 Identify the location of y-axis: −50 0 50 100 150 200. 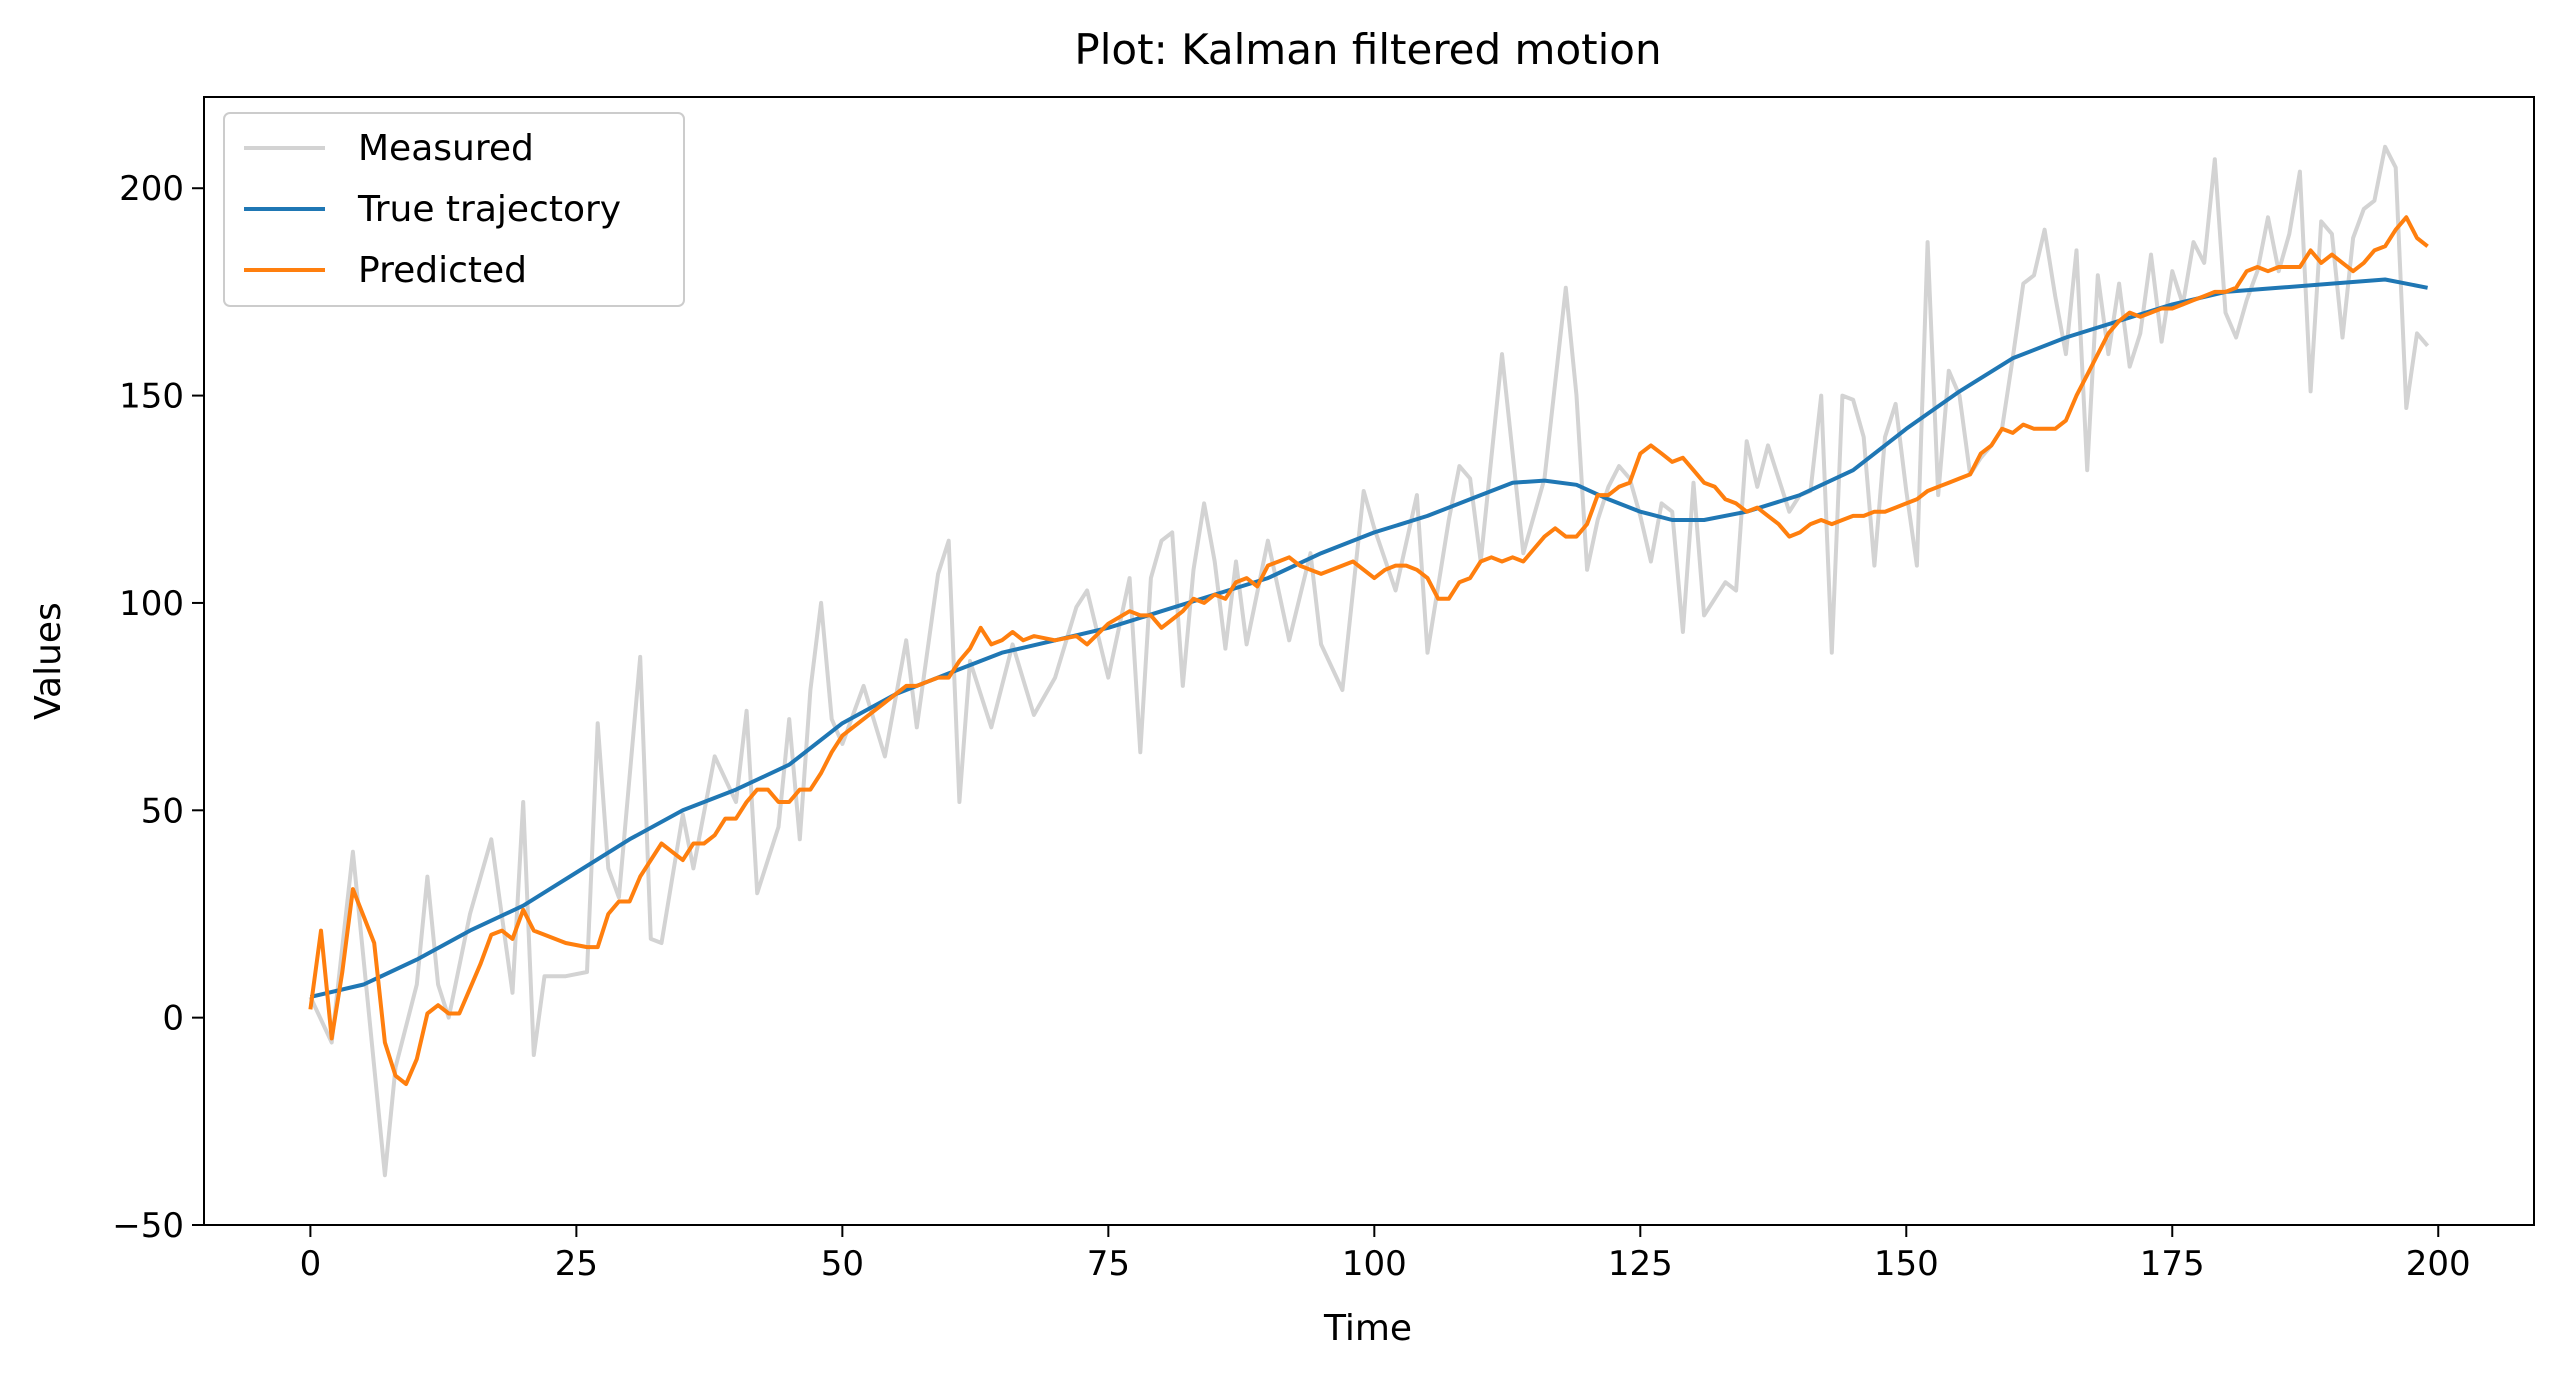
(158, 707).